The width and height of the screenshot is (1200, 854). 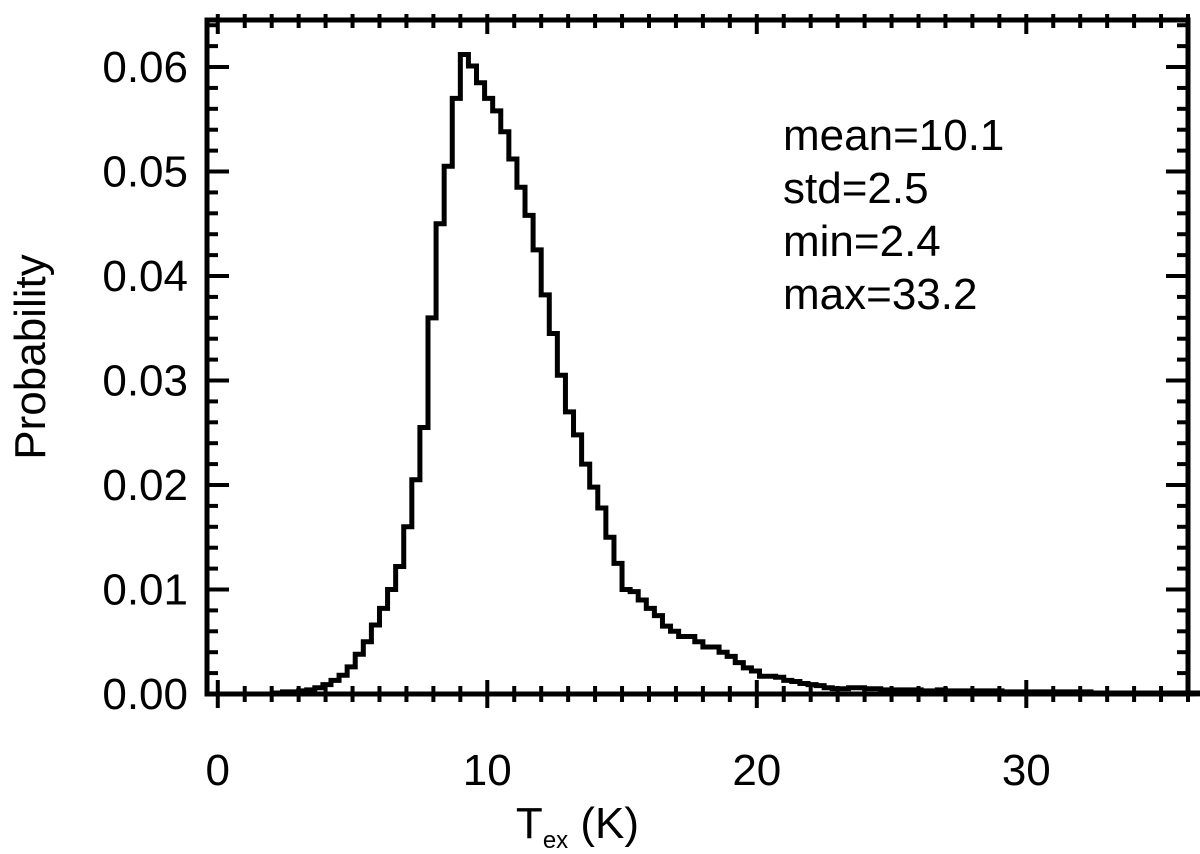 I want to click on y-tick-label: 0.05, so click(x=145, y=172).